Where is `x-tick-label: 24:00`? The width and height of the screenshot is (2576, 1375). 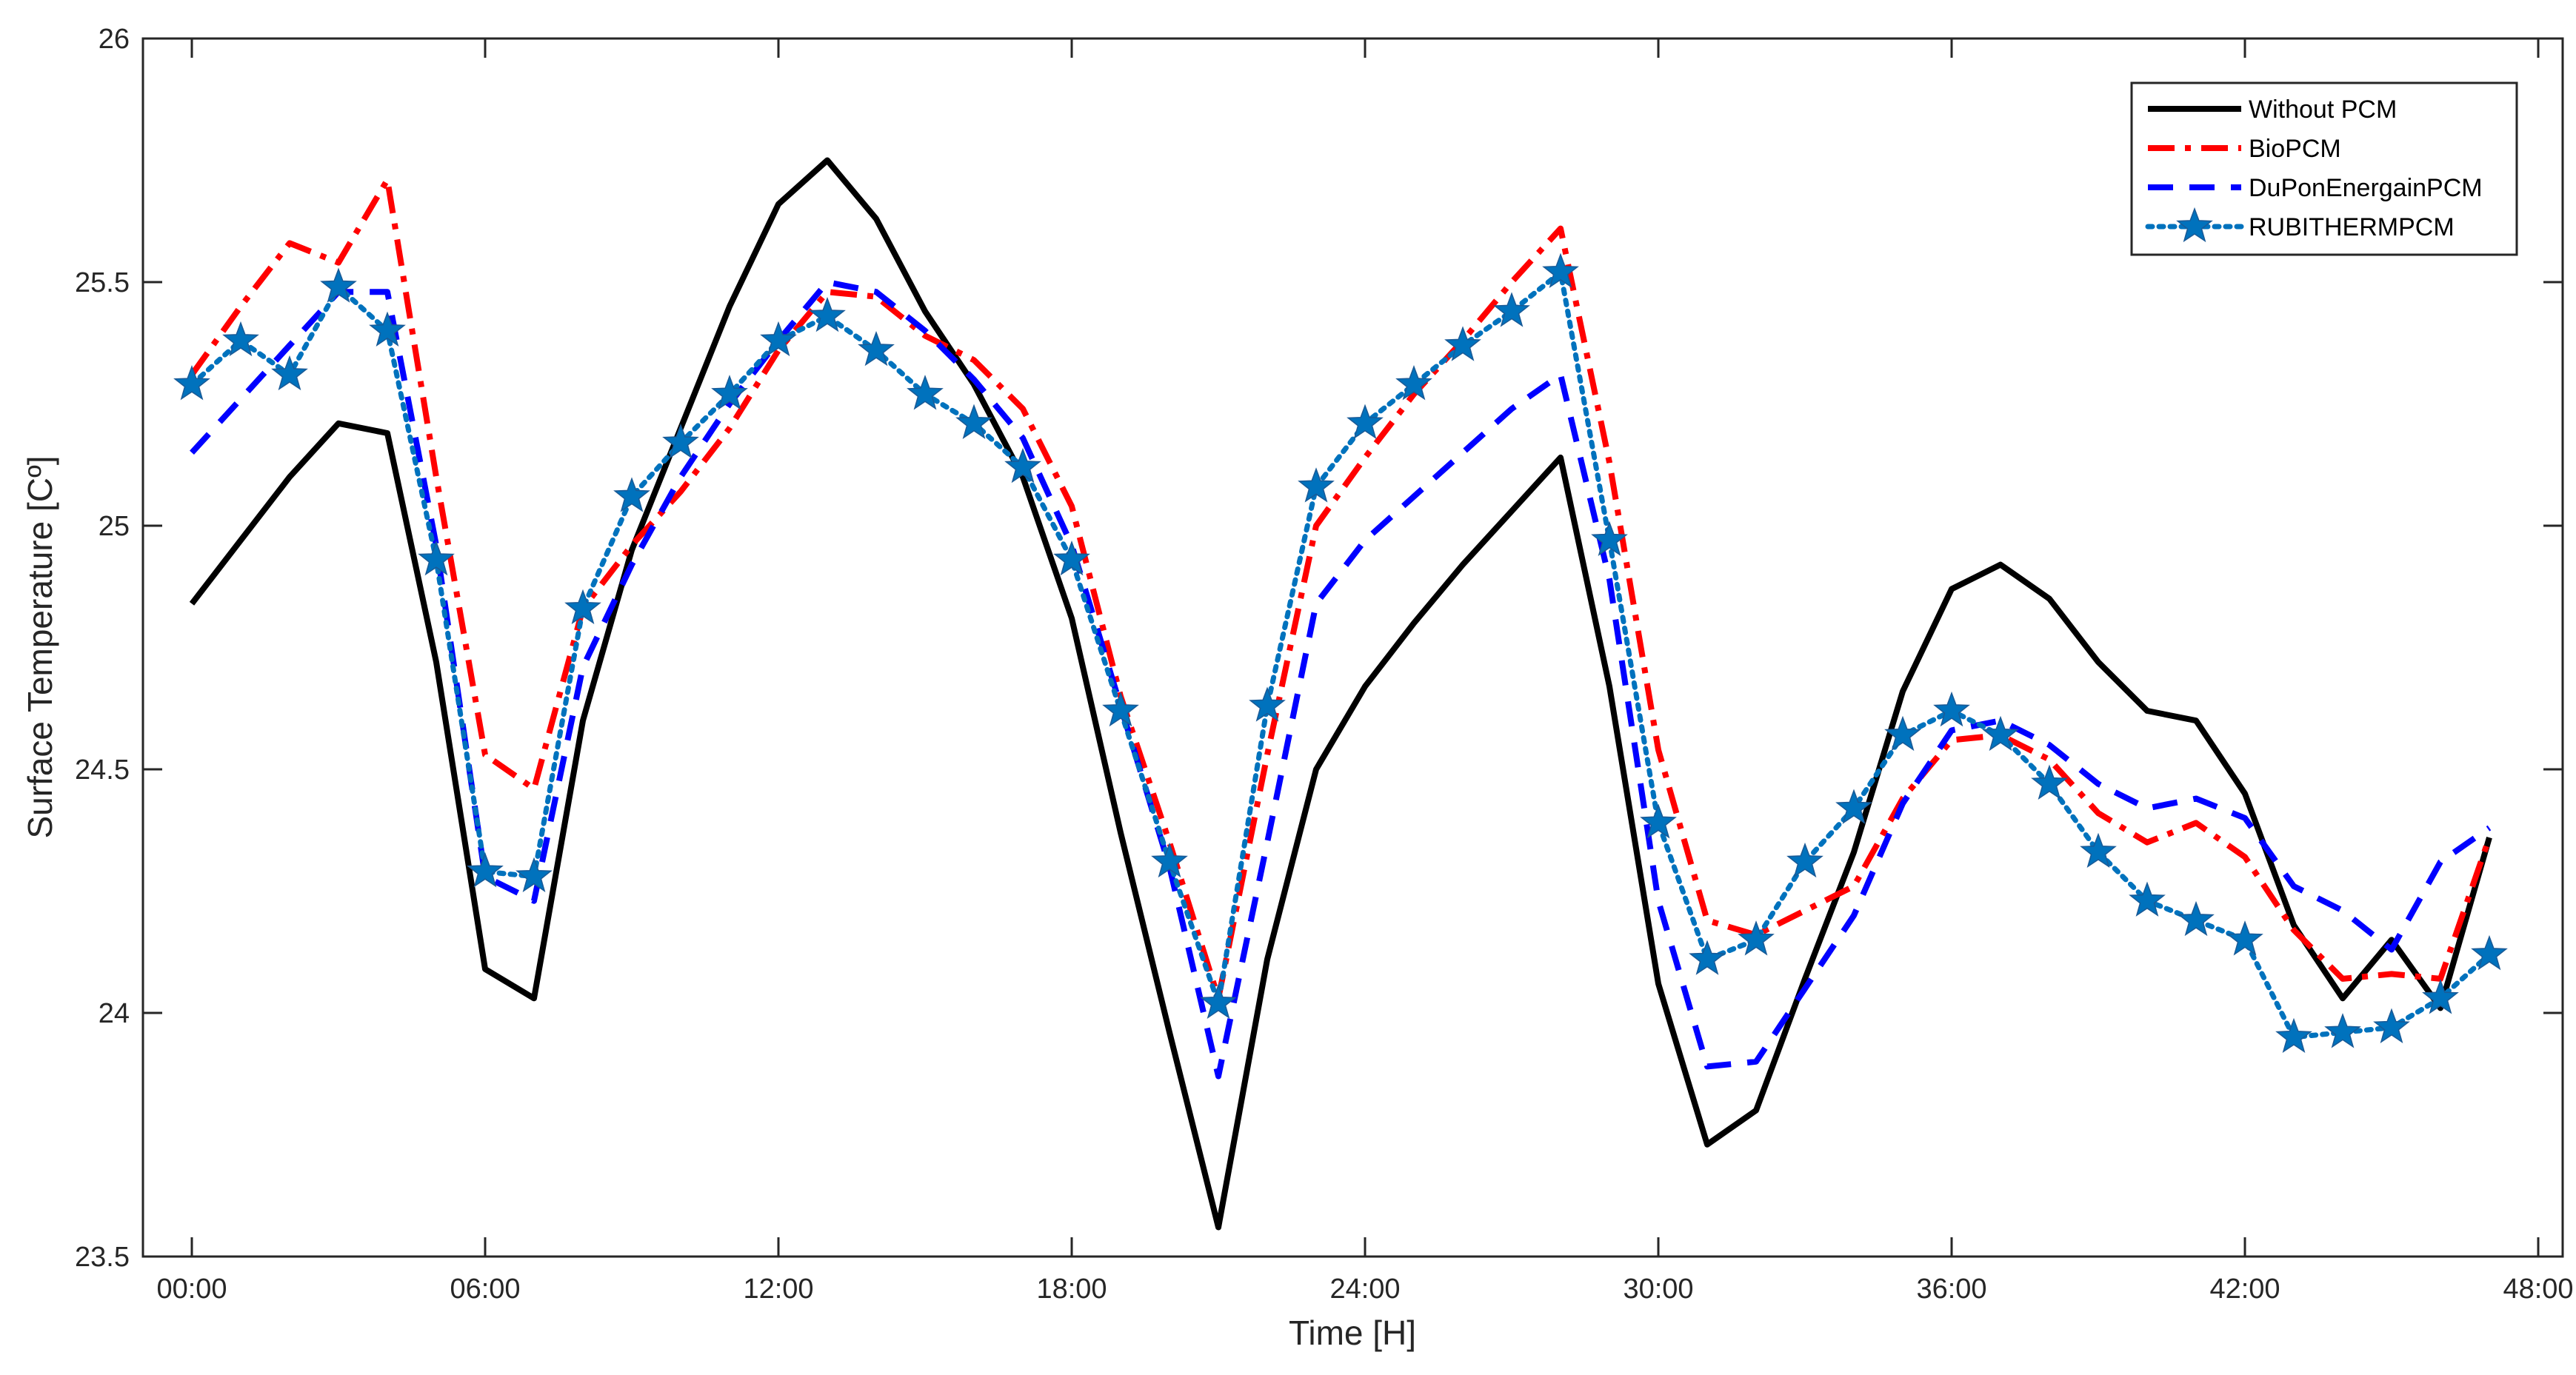
x-tick-label: 24:00 is located at coordinates (1364, 1289).